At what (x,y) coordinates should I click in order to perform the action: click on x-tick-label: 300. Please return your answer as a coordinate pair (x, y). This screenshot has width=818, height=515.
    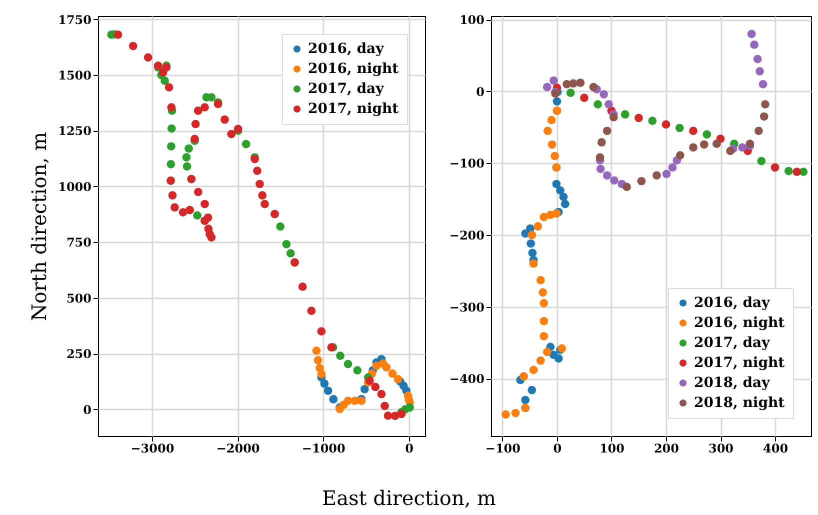
    Looking at the image, I should click on (721, 449).